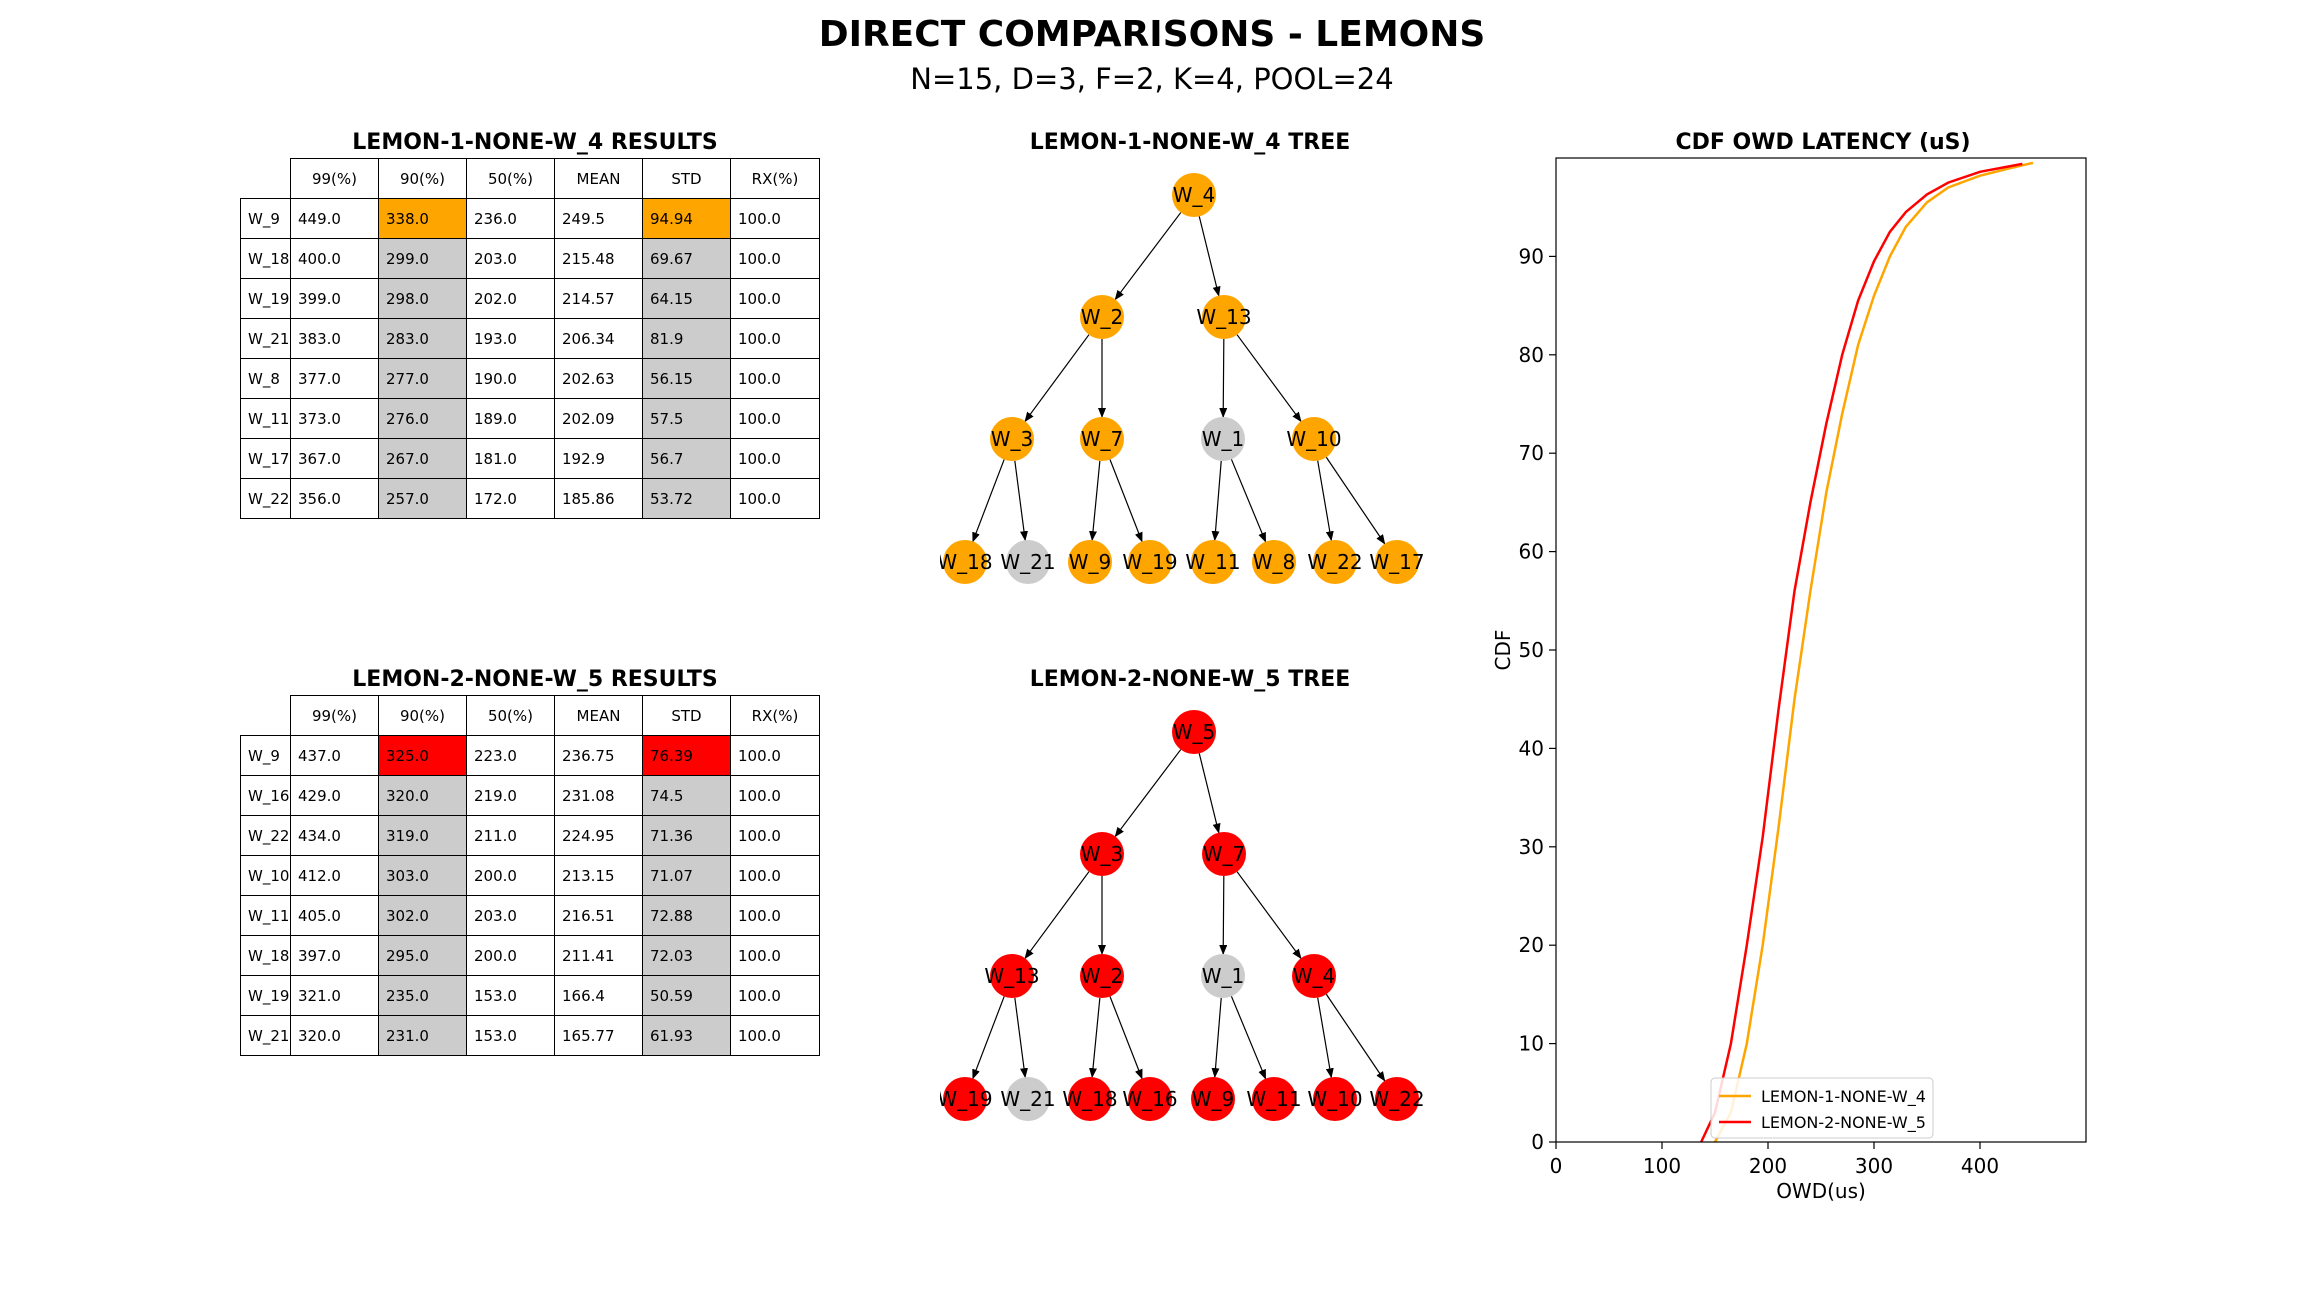  Describe the element at coordinates (1662, 1166) in the screenshot. I see `x-tick-label: 100` at that location.